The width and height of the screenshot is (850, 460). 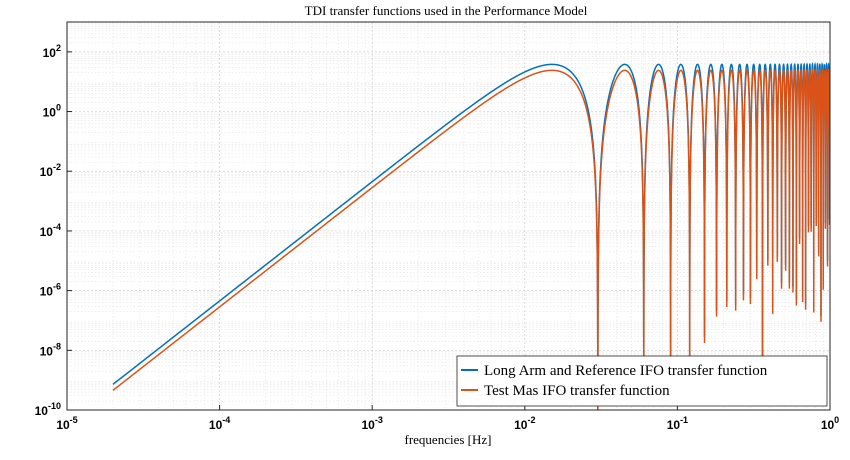 I want to click on x-tick-label: 10⁻⁴, so click(x=219, y=423).